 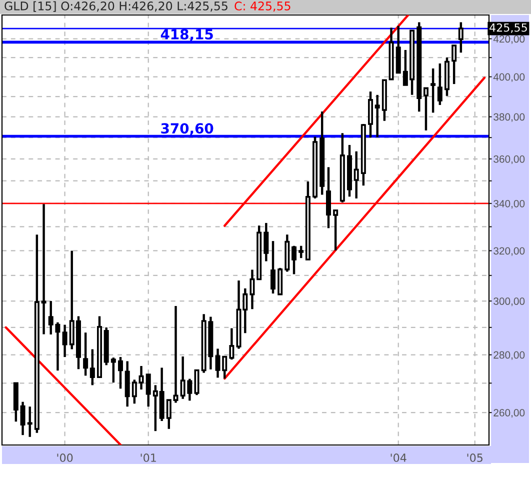 What do you see at coordinates (509, 117) in the screenshot?
I see `y-tick-label: 380,00` at bounding box center [509, 117].